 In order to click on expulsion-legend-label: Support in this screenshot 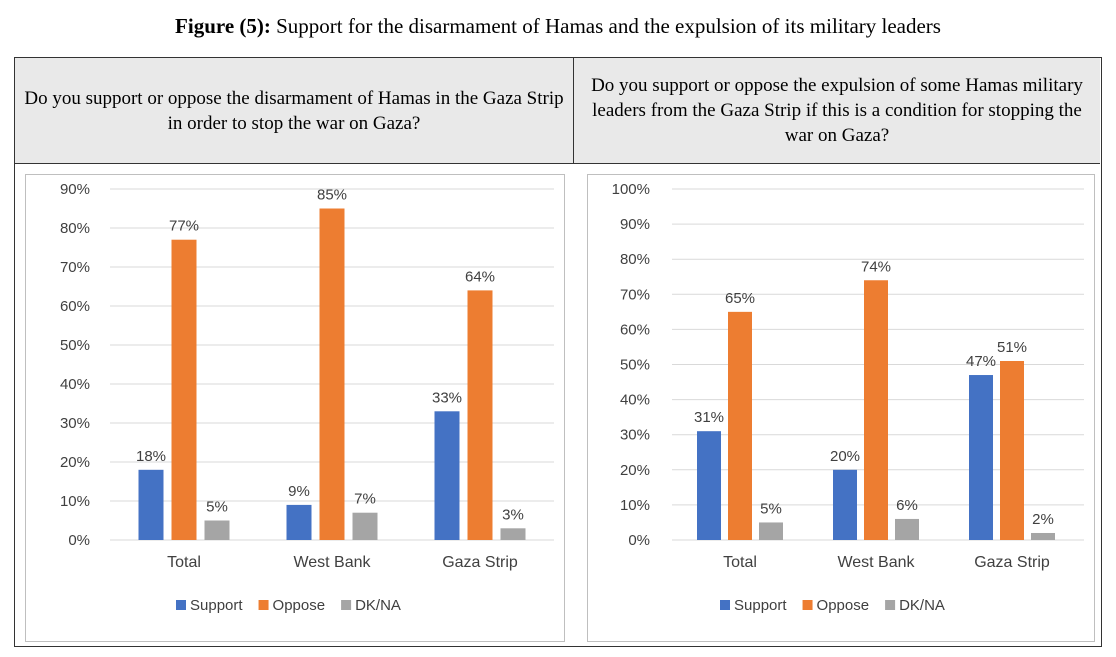, I will do `click(760, 605)`.